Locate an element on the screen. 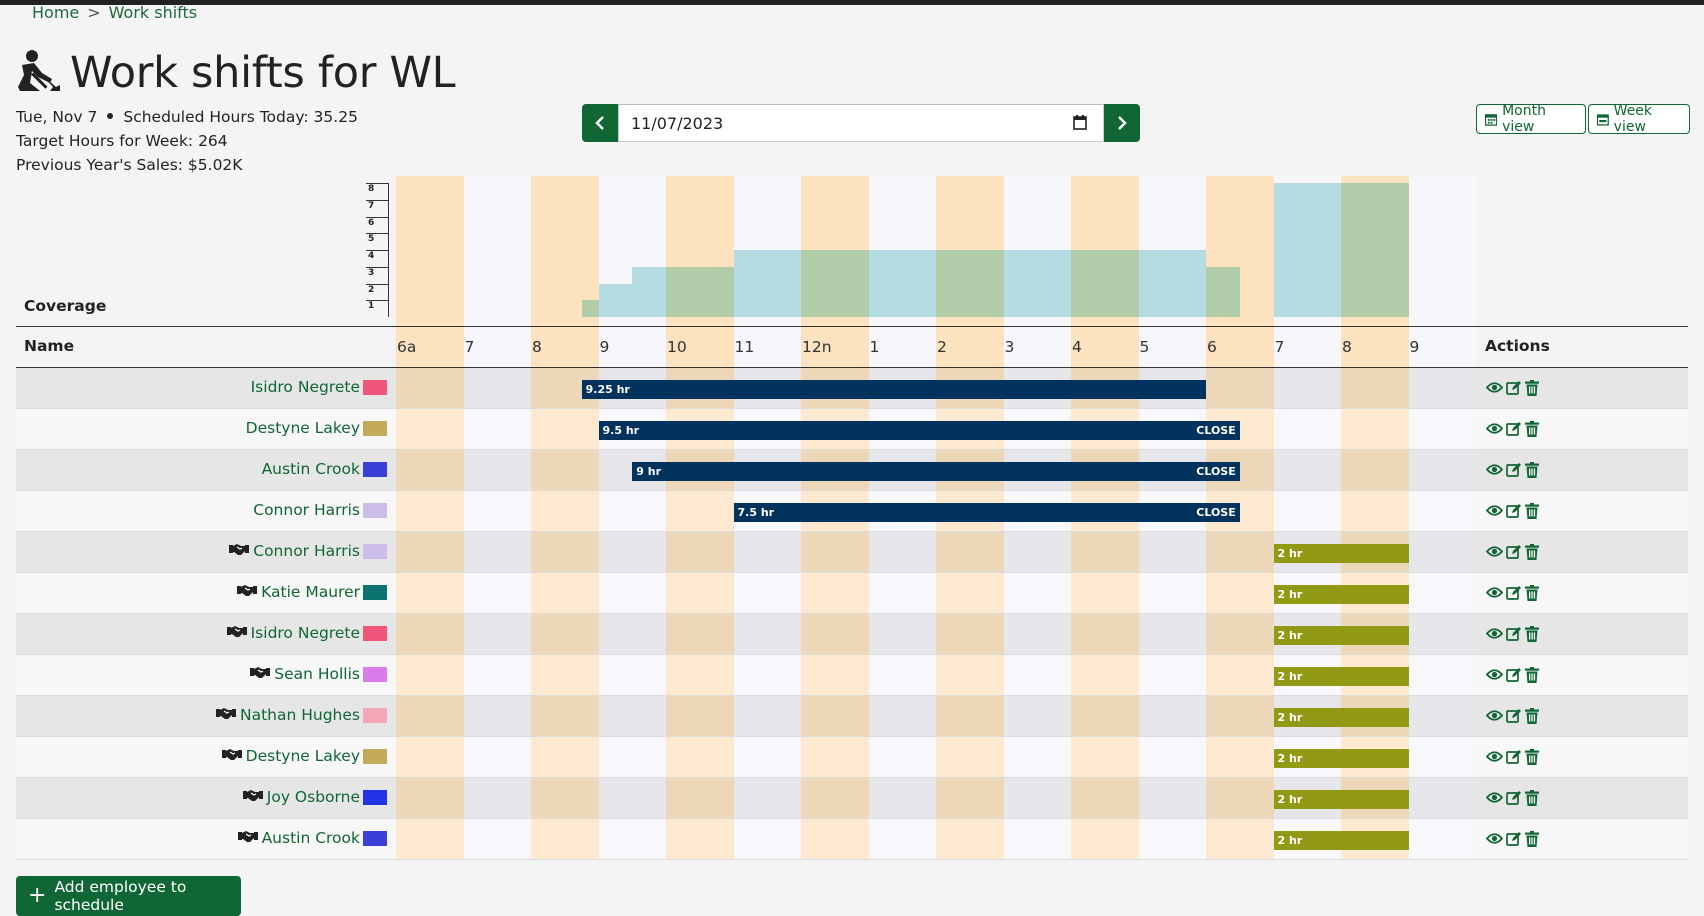  employee-name-label: Sean Hollis is located at coordinates (317, 674).